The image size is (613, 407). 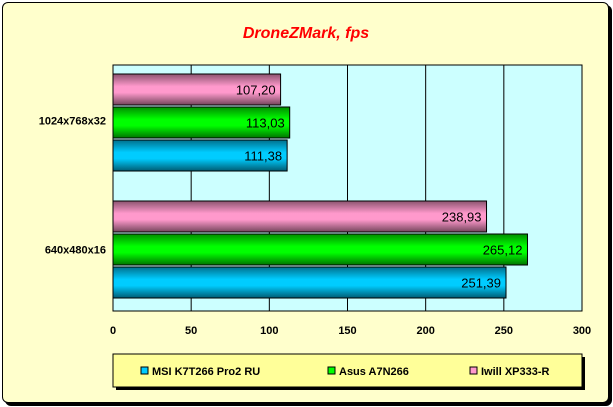 I want to click on legend-label: MSI K7T266 Pro2 RU, so click(x=206, y=372).